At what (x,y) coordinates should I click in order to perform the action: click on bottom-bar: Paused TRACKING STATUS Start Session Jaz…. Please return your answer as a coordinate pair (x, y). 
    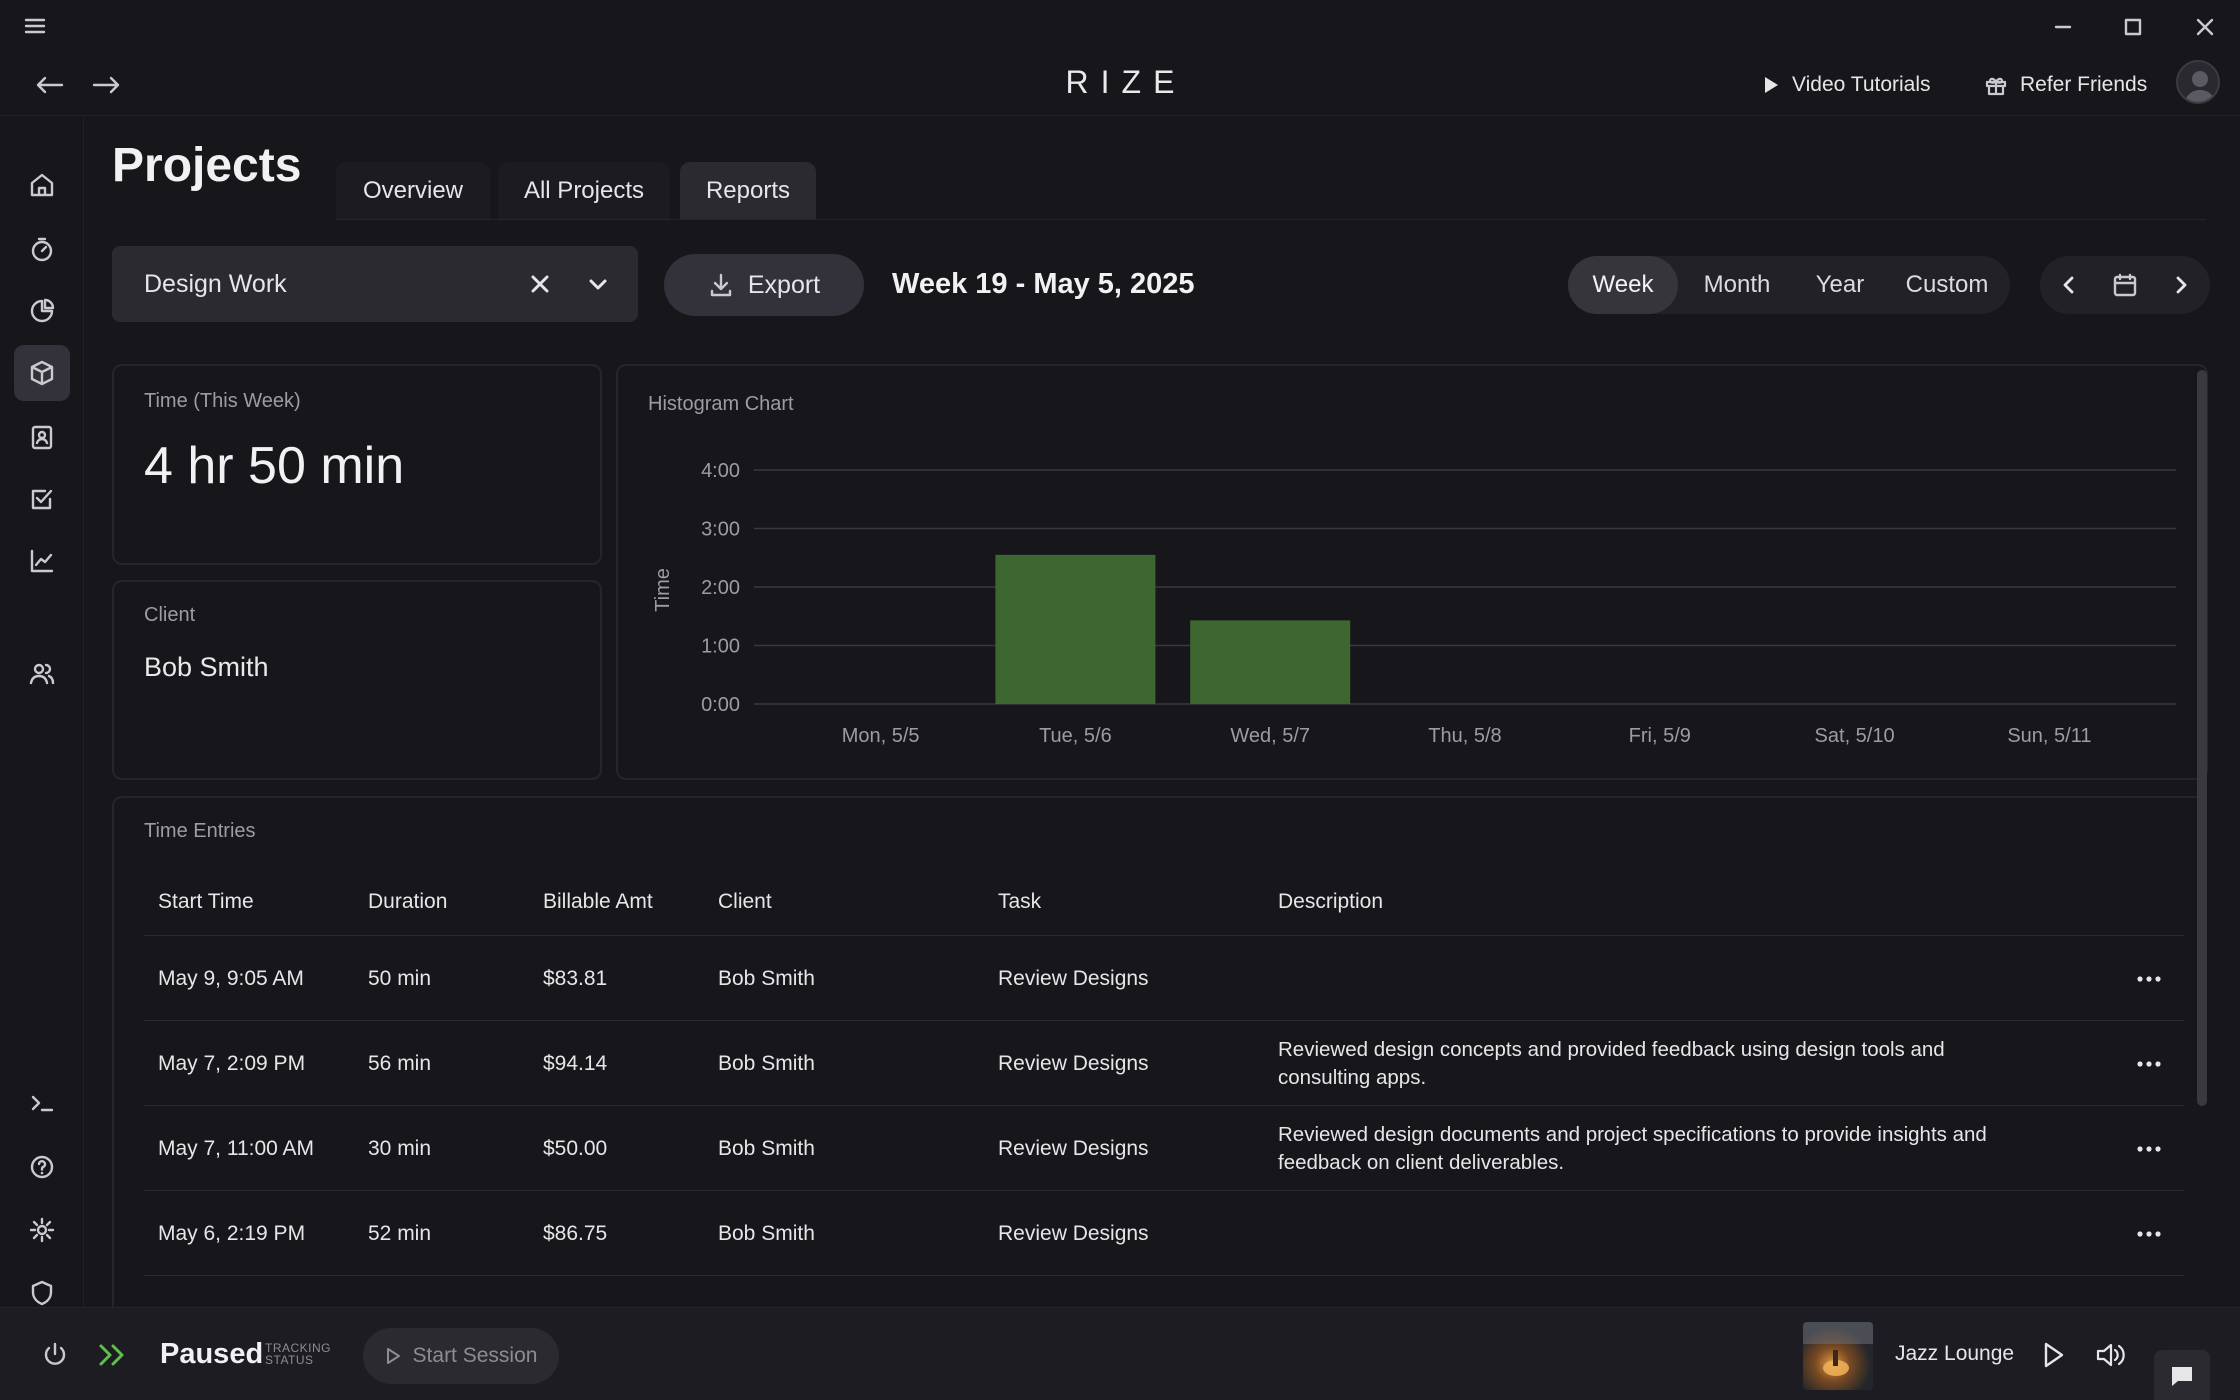
    Looking at the image, I should click on (1120, 1353).